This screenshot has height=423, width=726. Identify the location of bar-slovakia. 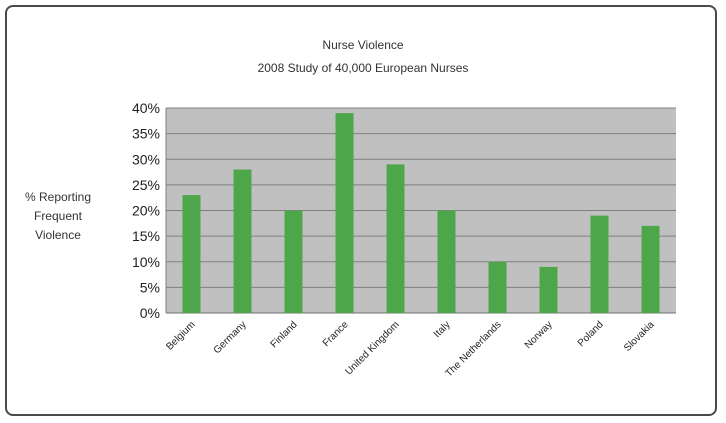
(650, 269).